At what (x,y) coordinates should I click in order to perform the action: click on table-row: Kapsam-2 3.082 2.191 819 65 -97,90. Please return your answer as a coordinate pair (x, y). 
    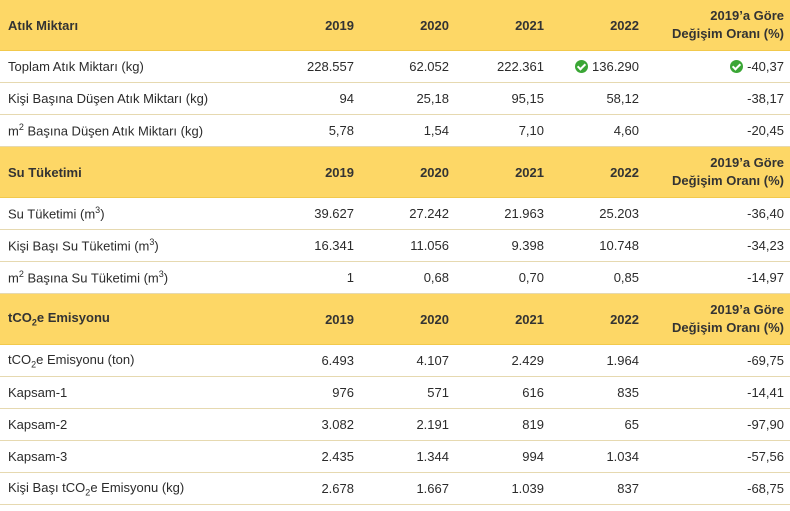
    Looking at the image, I should click on (395, 424).